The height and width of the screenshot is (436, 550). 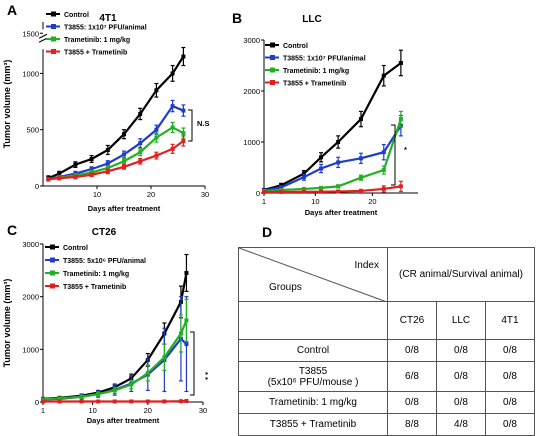 I want to click on x-tick-label: 1, so click(x=43, y=410).